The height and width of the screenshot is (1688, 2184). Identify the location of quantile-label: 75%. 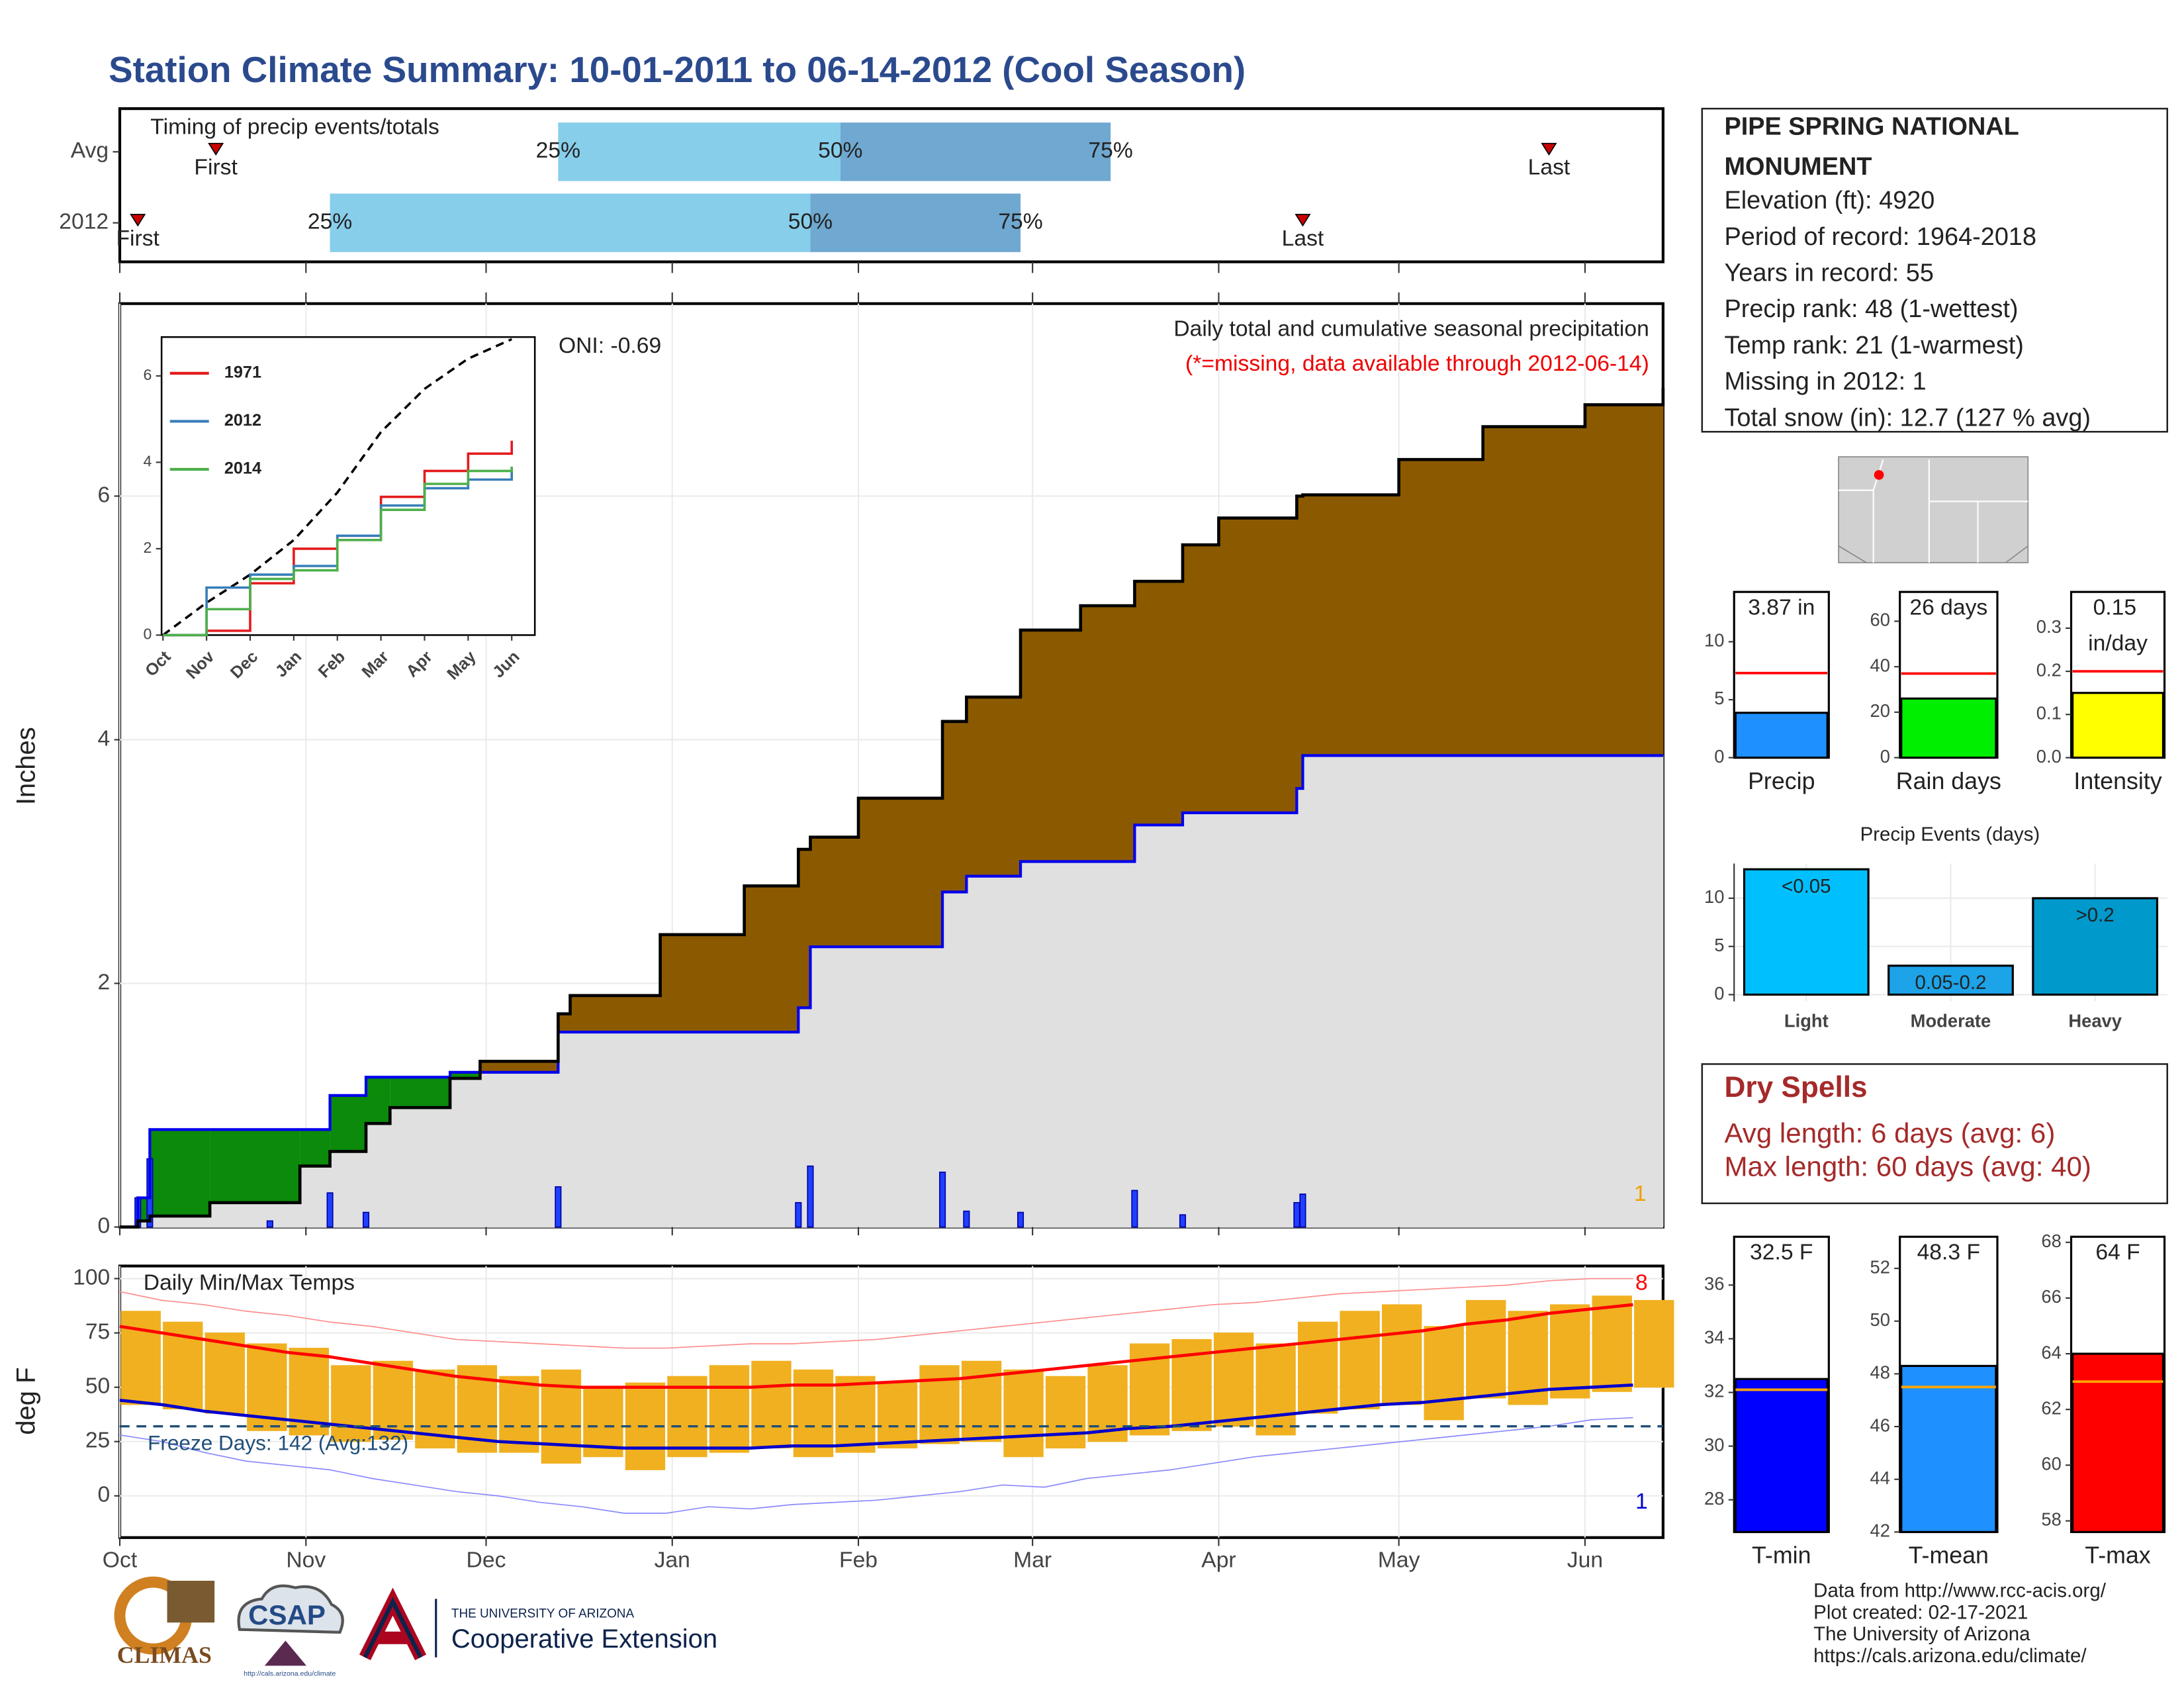
(1110, 150).